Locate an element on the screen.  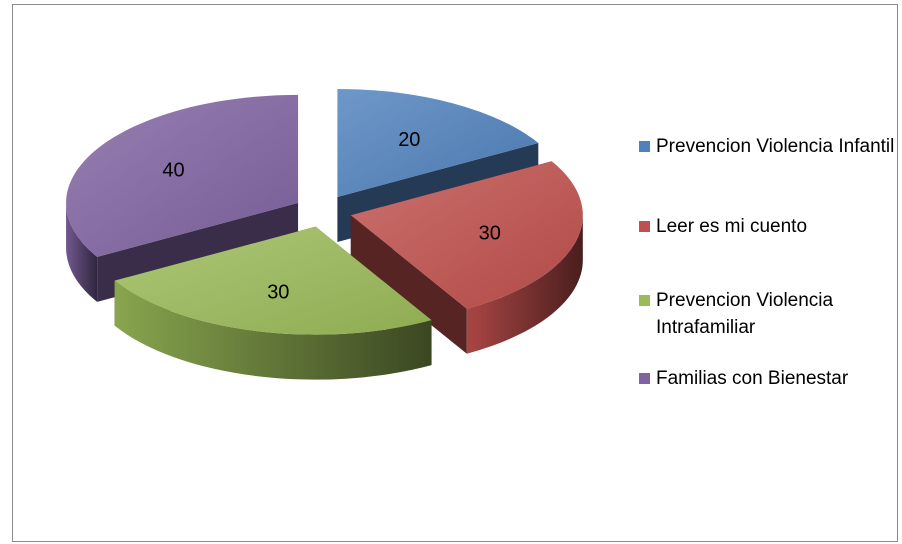
legend-swatch-leer-es-mi-cuento is located at coordinates (644, 226).